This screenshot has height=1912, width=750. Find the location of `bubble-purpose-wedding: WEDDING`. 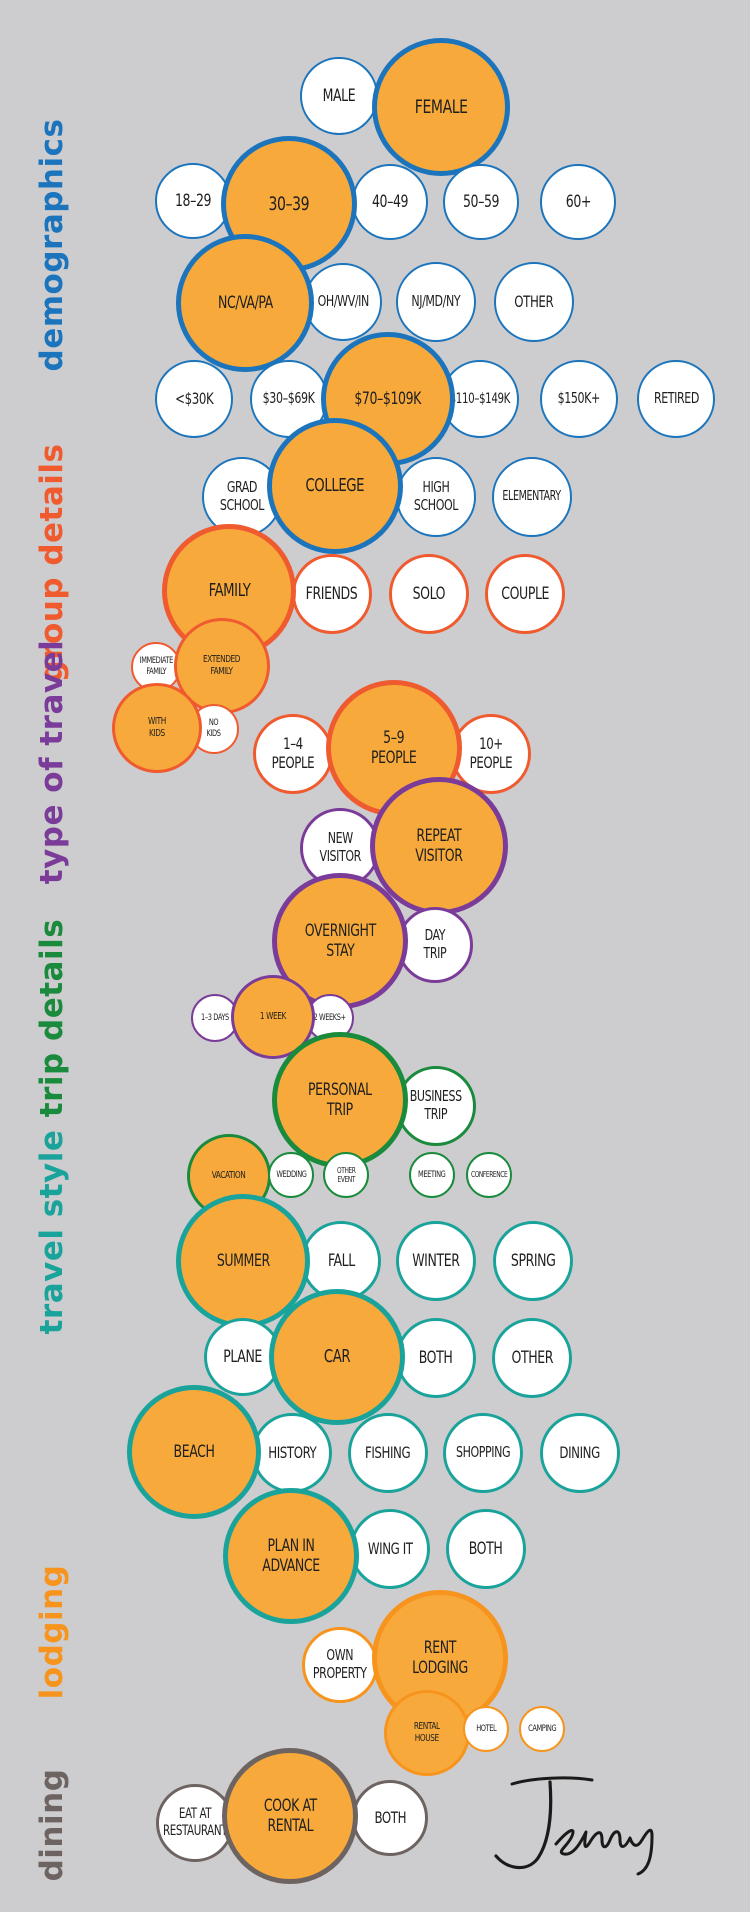

bubble-purpose-wedding: WEDDING is located at coordinates (291, 1175).